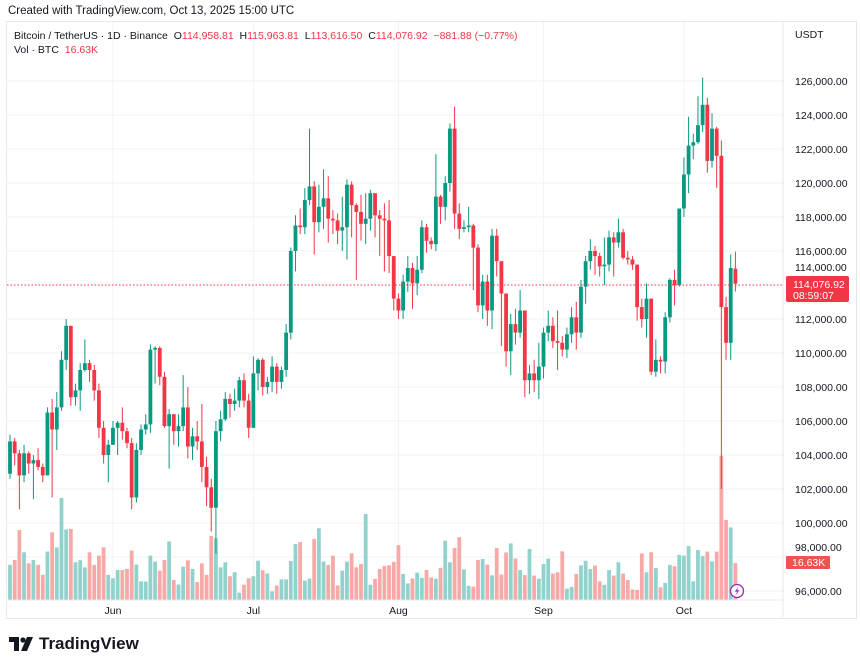  What do you see at coordinates (207, 36) in the screenshot?
I see `open-value: 114,958.81` at bounding box center [207, 36].